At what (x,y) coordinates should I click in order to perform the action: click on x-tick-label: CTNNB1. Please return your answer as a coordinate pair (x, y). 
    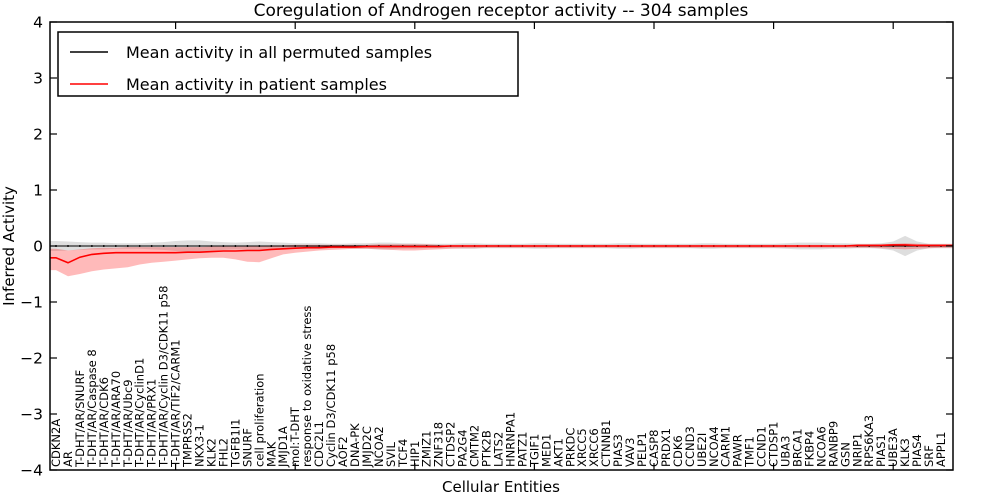
    Looking at the image, I should click on (606, 443).